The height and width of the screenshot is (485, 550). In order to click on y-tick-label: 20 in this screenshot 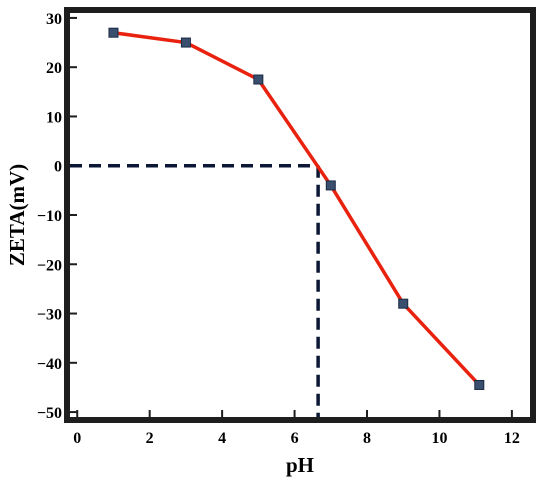, I will do `click(54, 68)`.